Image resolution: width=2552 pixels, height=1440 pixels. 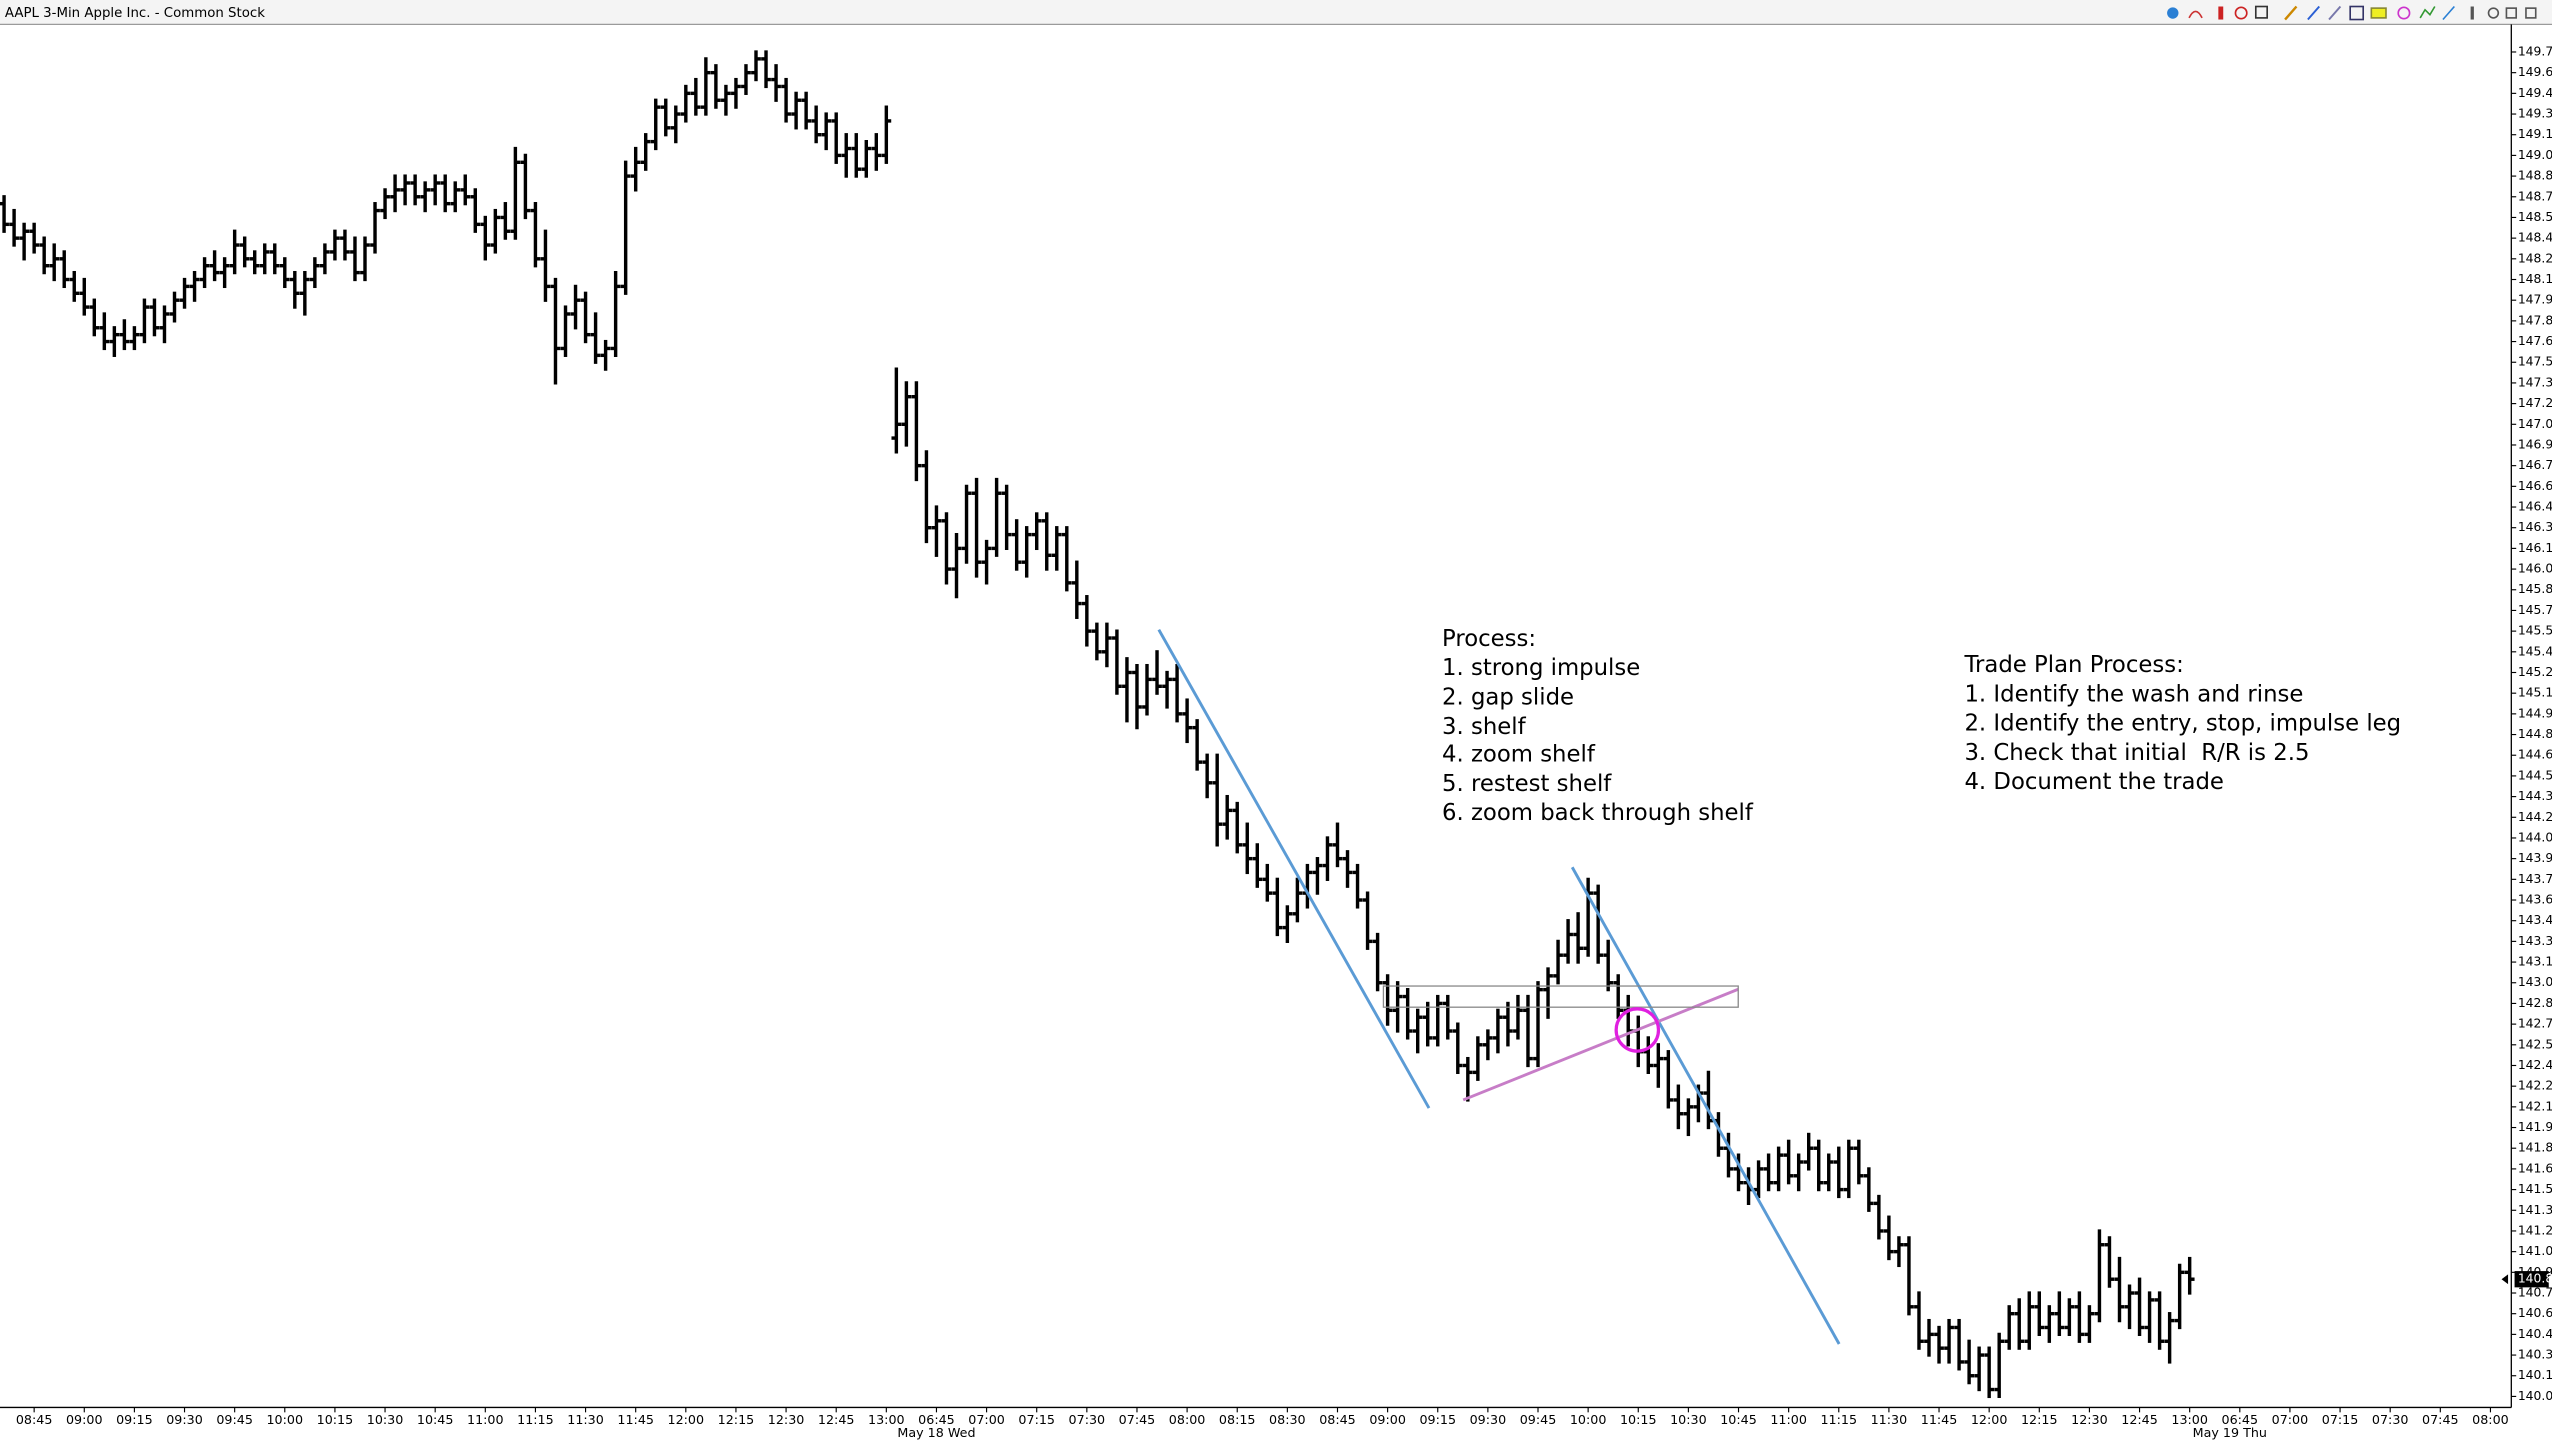 What do you see at coordinates (1541, 668) in the screenshot?
I see `note-item: 1. strong impulse` at bounding box center [1541, 668].